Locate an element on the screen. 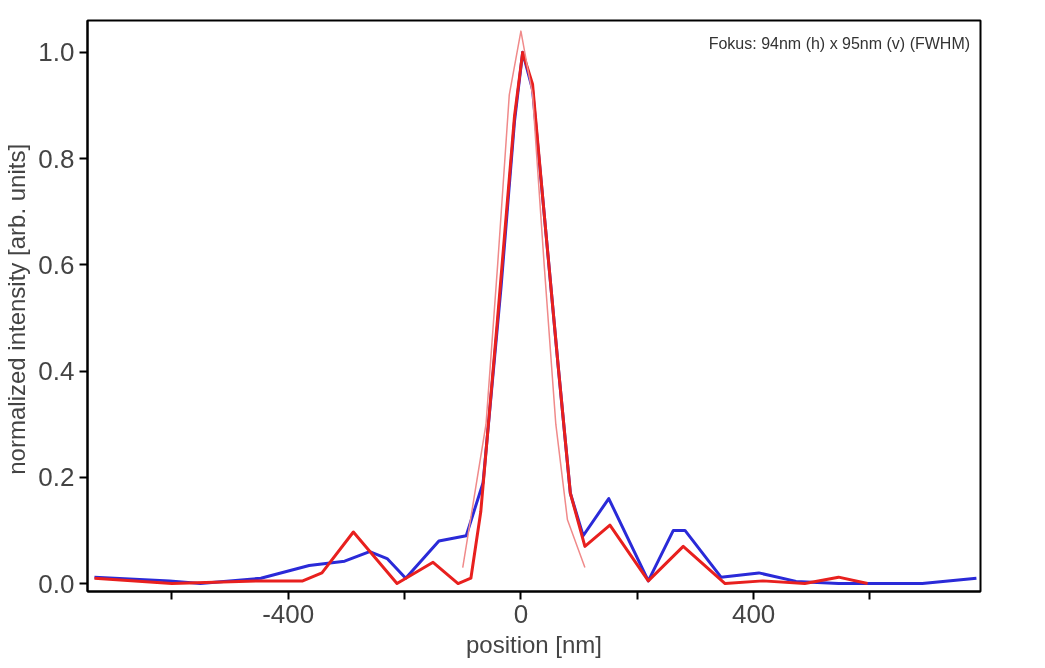 The width and height of the screenshot is (1045, 668). y-tick-label: 0.4 is located at coordinates (56, 371).